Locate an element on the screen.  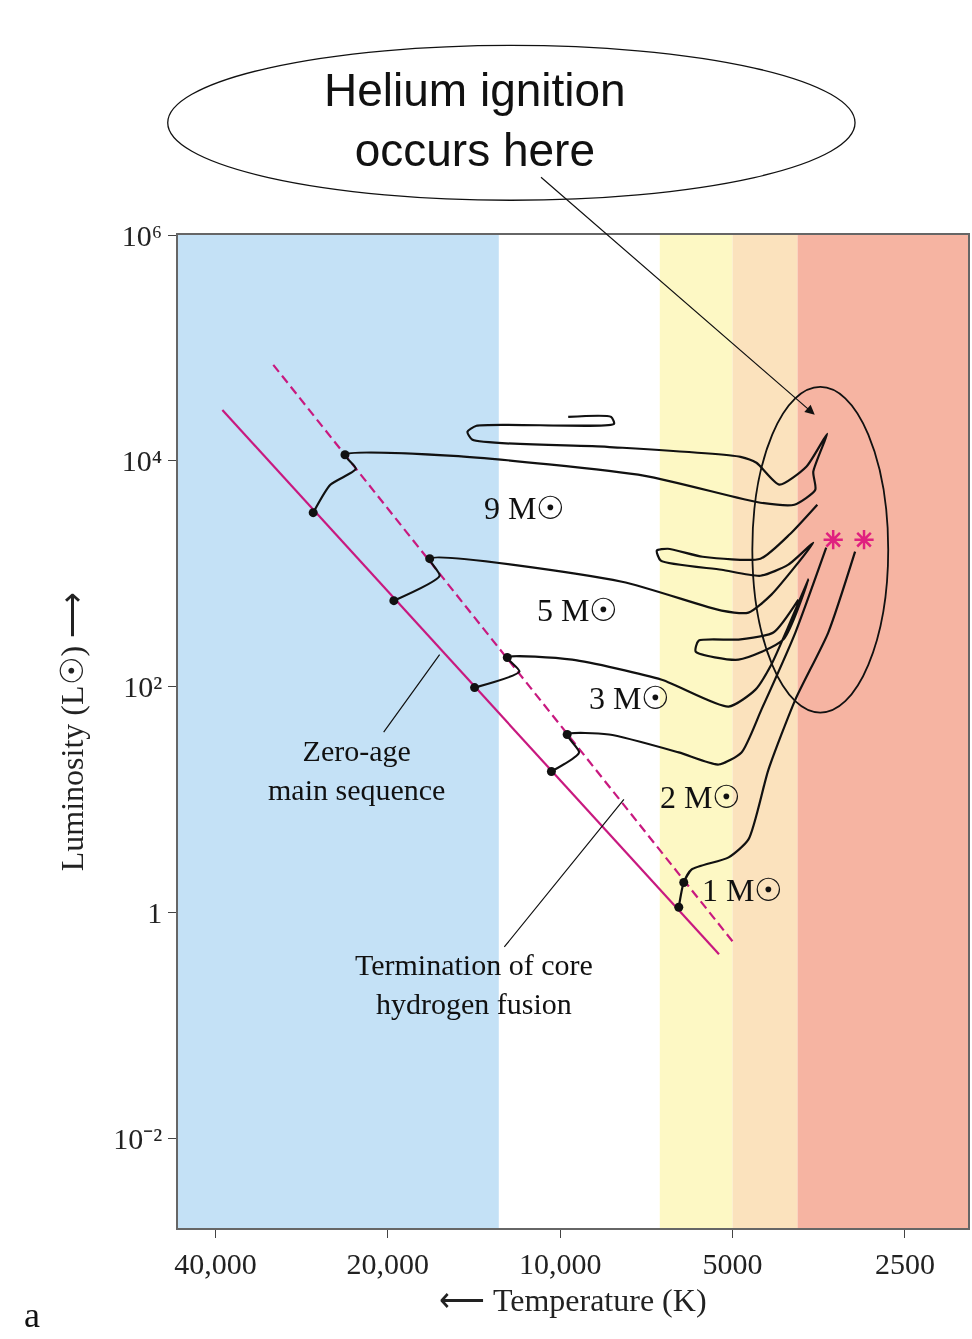
text: a is located at coordinates (32, 1315).